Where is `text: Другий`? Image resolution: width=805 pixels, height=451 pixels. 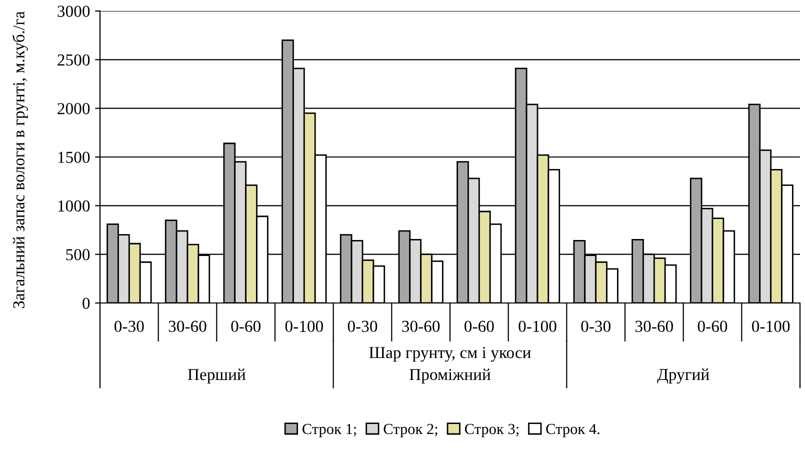
text: Другий is located at coordinates (683, 376).